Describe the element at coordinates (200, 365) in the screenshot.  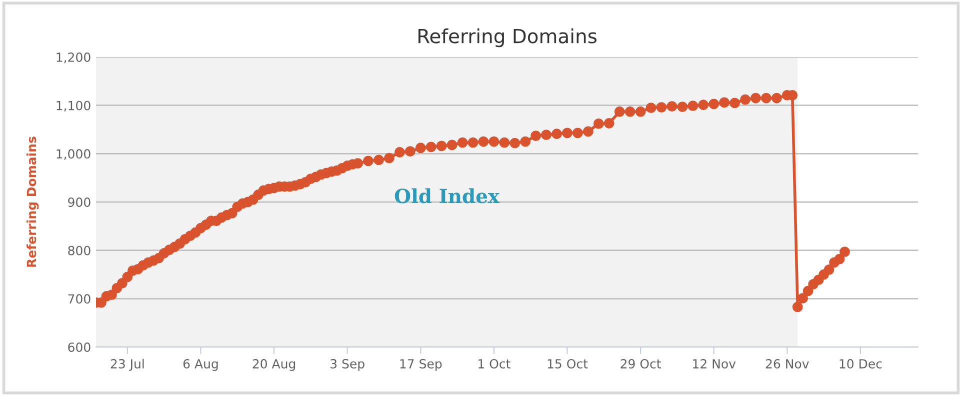
I see `x-tick-label: 6 Aug` at that location.